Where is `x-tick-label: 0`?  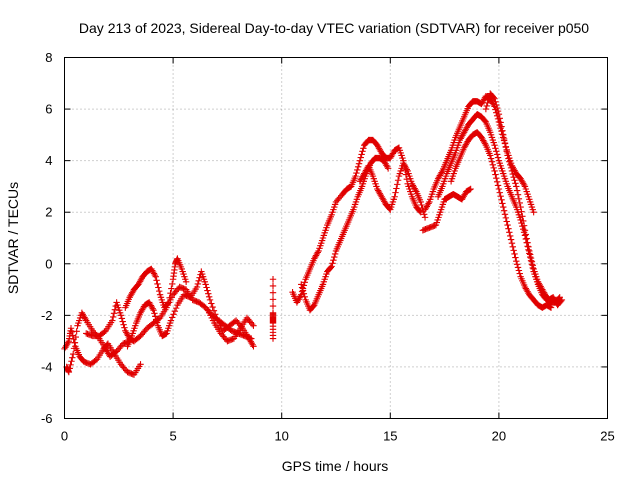 x-tick-label: 0 is located at coordinates (64, 436).